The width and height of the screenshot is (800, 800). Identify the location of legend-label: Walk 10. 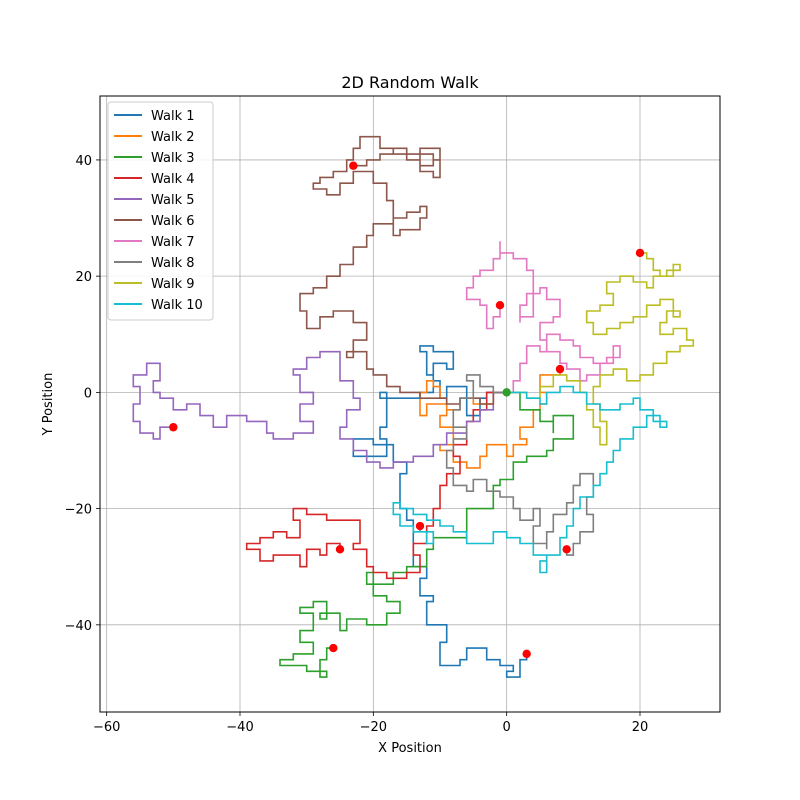
(177, 305).